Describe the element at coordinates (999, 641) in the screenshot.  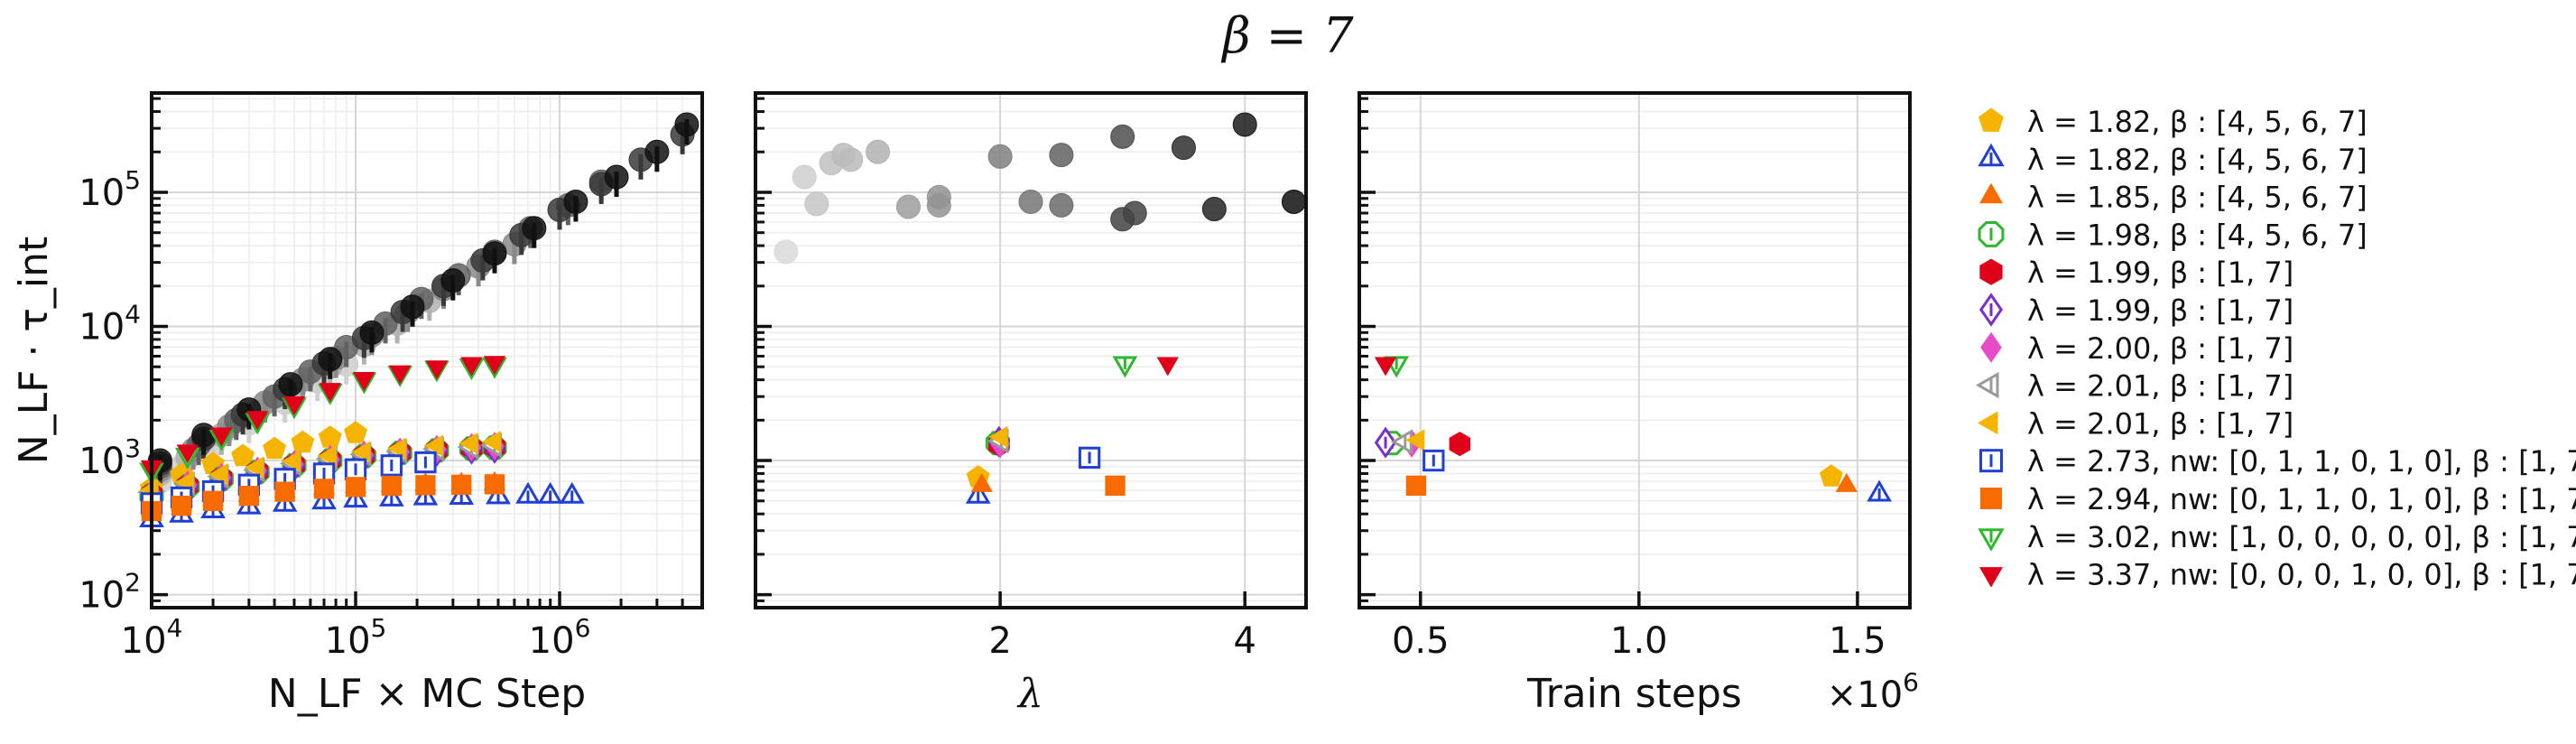
I see `x-tick-label: 2` at that location.